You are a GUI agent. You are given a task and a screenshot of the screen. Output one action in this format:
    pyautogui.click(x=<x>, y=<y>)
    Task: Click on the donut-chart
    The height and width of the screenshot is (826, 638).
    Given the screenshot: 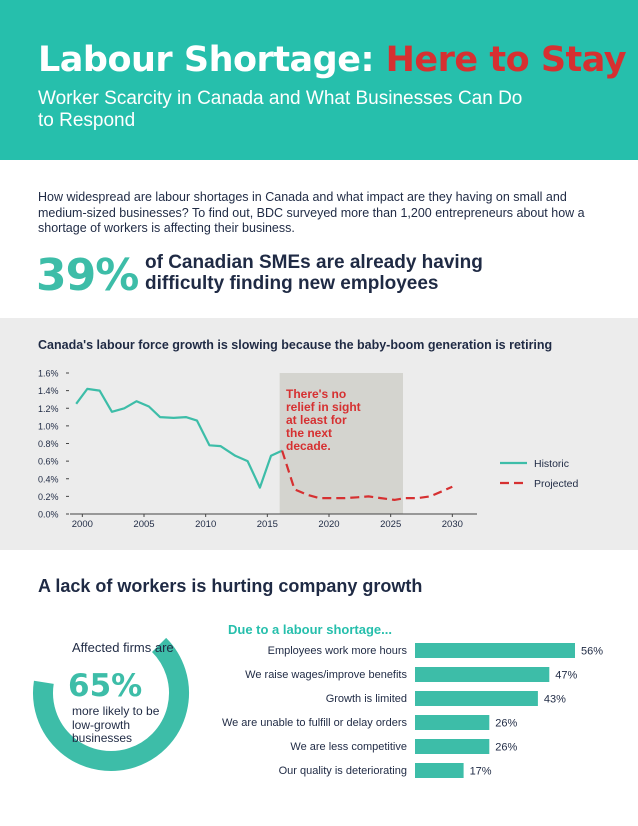 What is the action you would take?
    pyautogui.click(x=111, y=693)
    